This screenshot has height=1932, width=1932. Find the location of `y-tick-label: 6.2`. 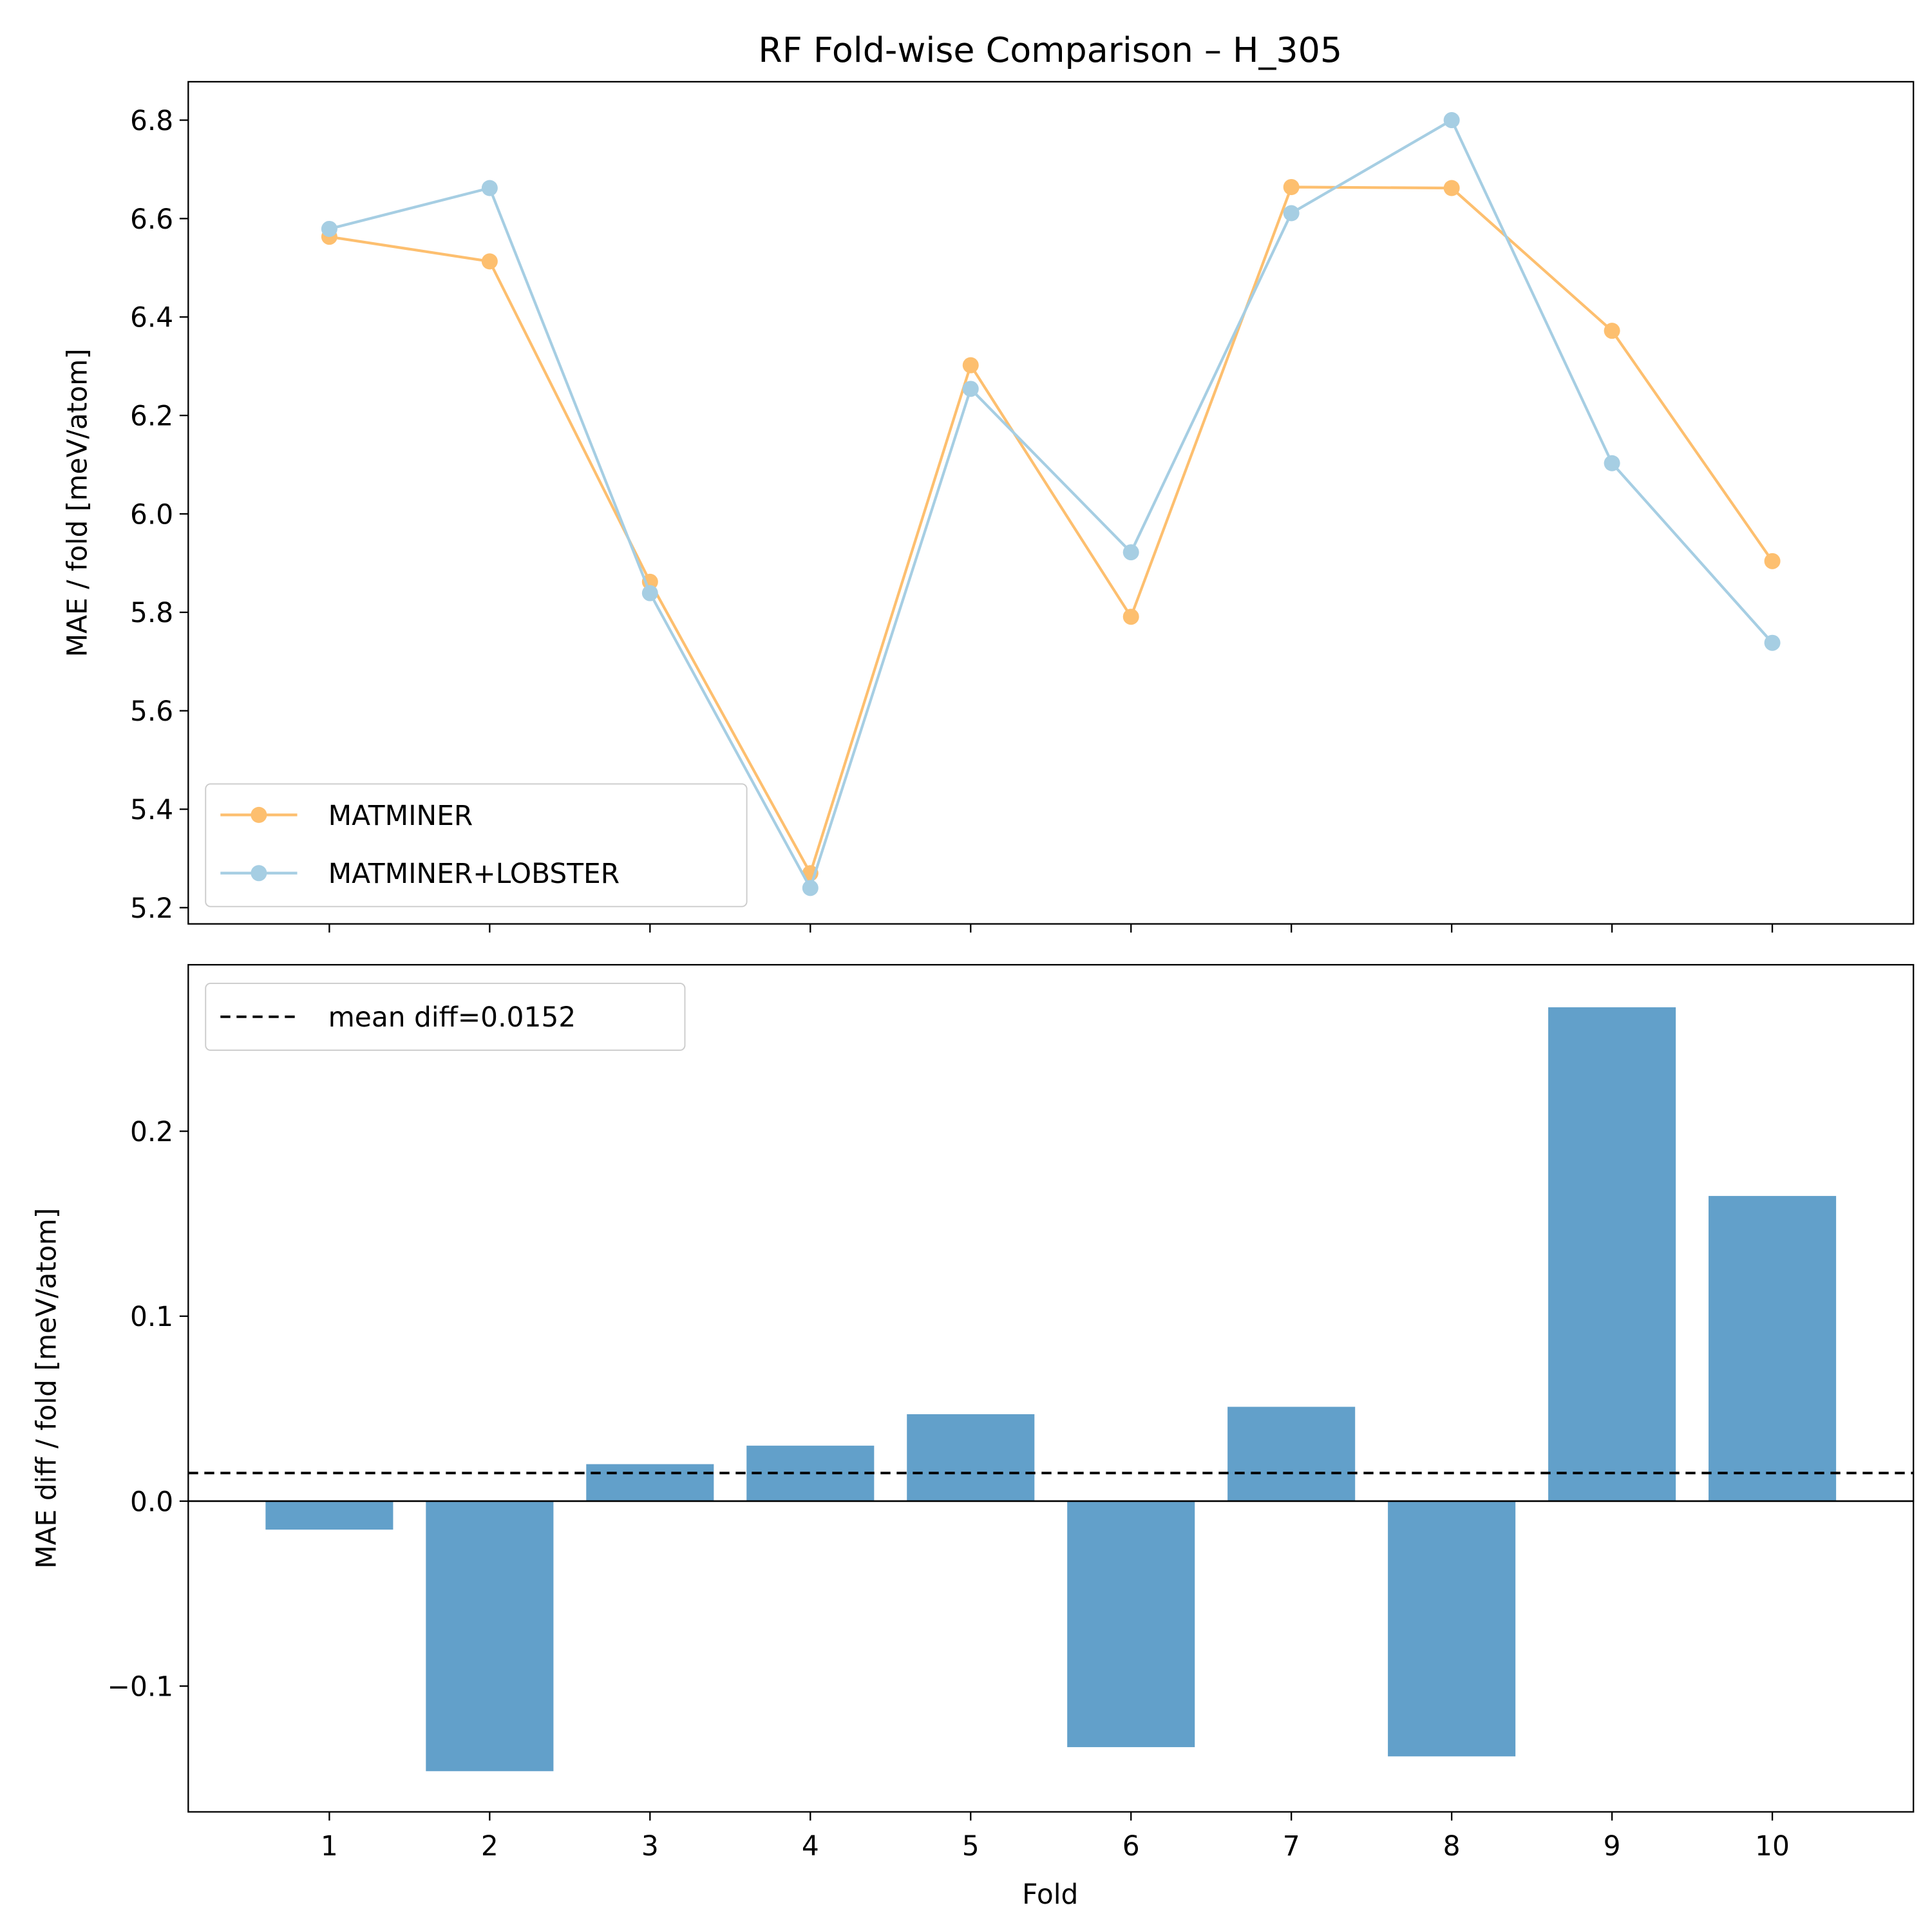

y-tick-label: 6.2 is located at coordinates (151, 415).